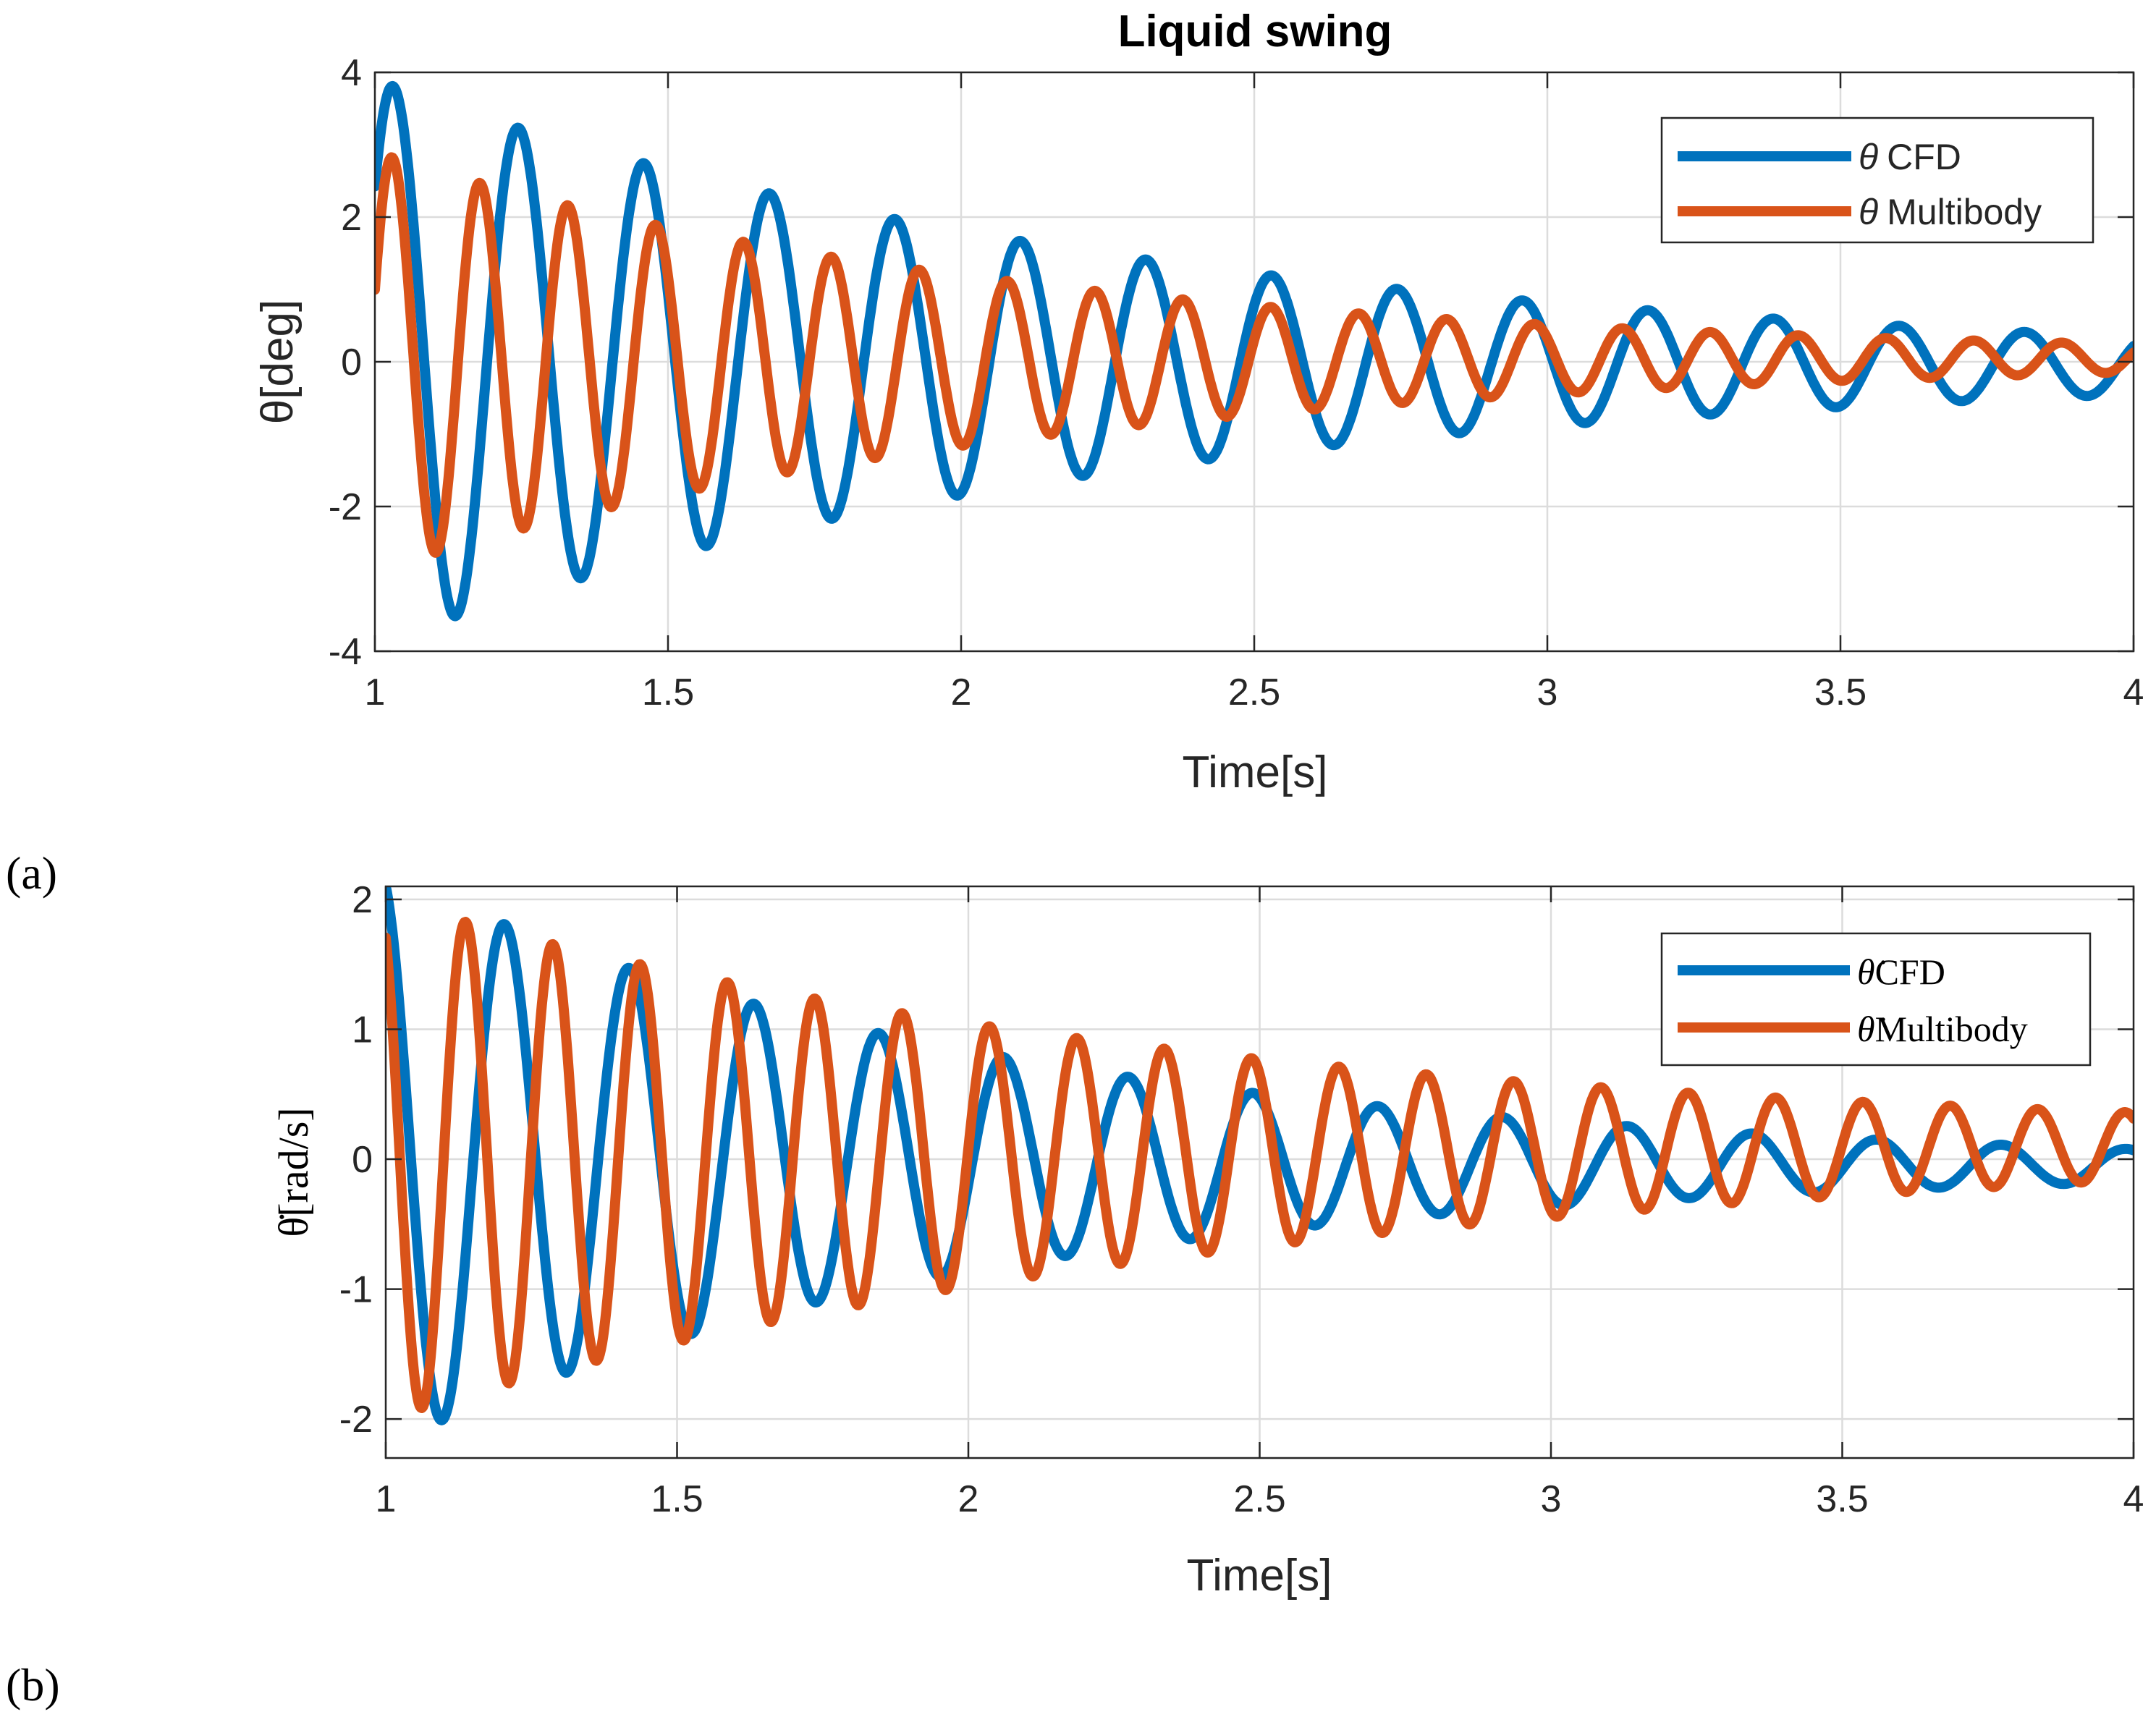 This screenshot has height=1725, width=2156. I want to click on panel-a-legend: θ CFD θ Multibody, so click(1877, 180).